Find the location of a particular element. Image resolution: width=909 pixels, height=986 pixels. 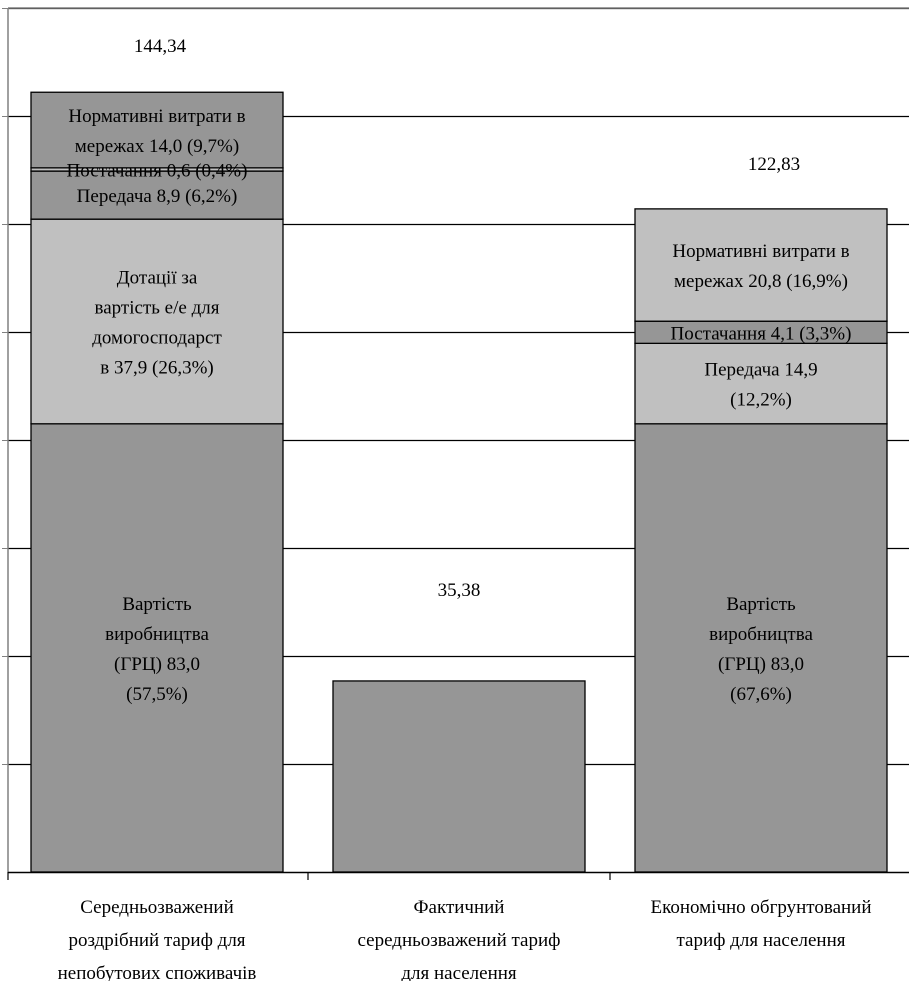

segment-label: (12,2%) is located at coordinates (761, 400).